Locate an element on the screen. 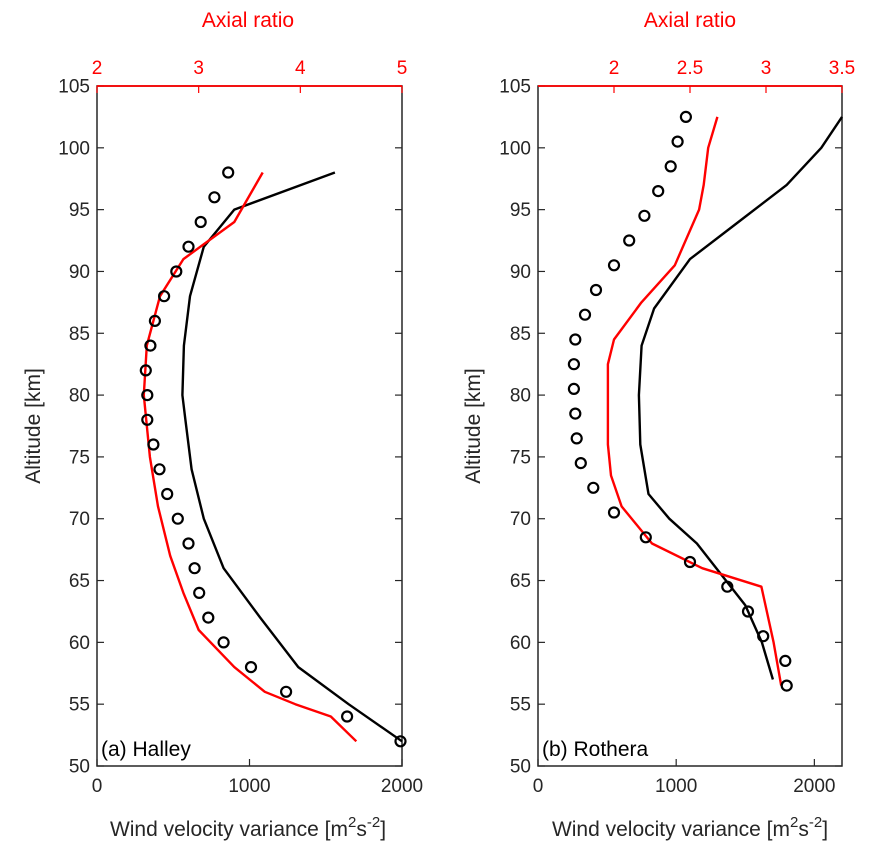 The width and height of the screenshot is (875, 849). panel-label: (a) Halley is located at coordinates (146, 749).